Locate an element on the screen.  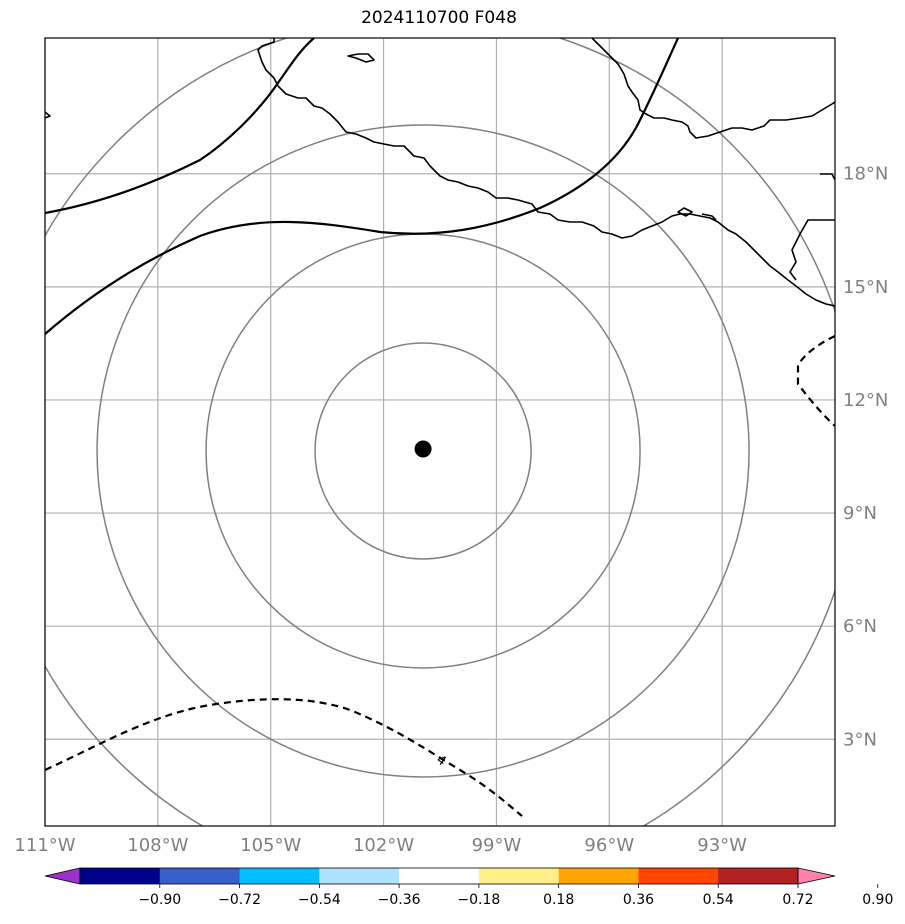
latitude-label: 9°N is located at coordinates (860, 513).